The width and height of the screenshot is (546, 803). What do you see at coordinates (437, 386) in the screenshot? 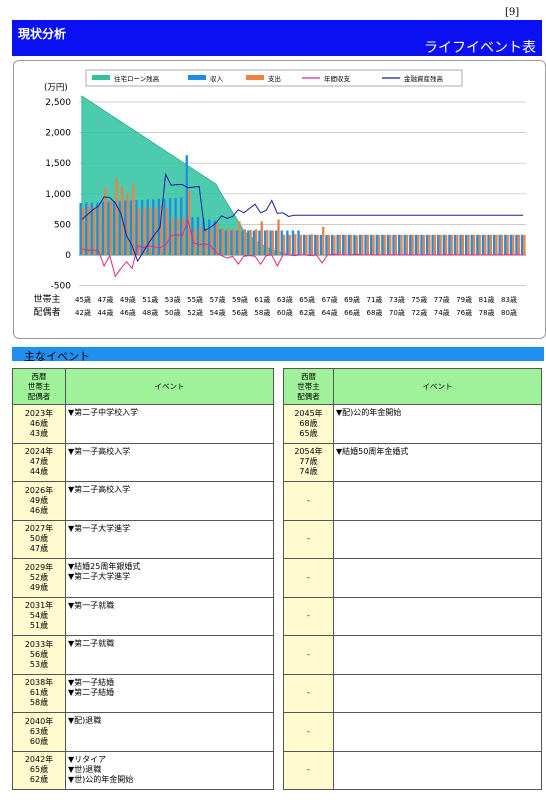
I see `event-header: イベント` at bounding box center [437, 386].